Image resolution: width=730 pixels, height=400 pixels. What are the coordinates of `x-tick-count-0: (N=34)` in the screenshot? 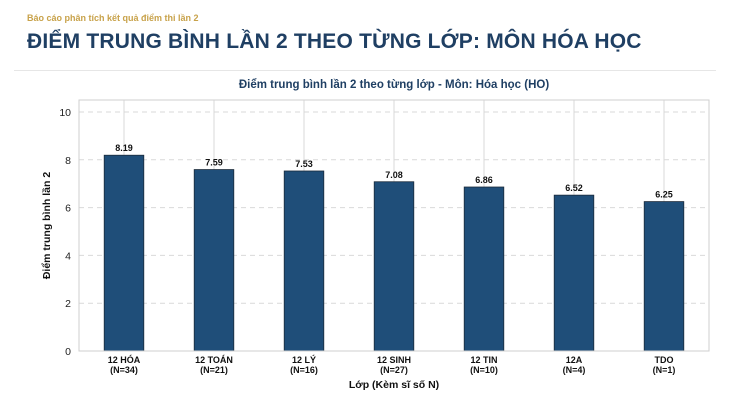 It's located at (124, 370).